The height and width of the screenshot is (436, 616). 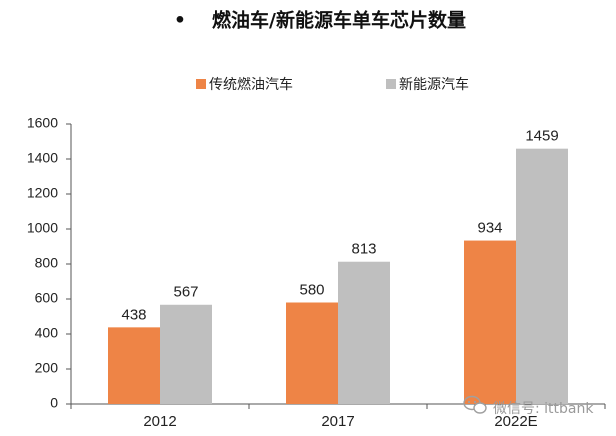 I want to click on y-tick-label: 1000, so click(x=42, y=228).